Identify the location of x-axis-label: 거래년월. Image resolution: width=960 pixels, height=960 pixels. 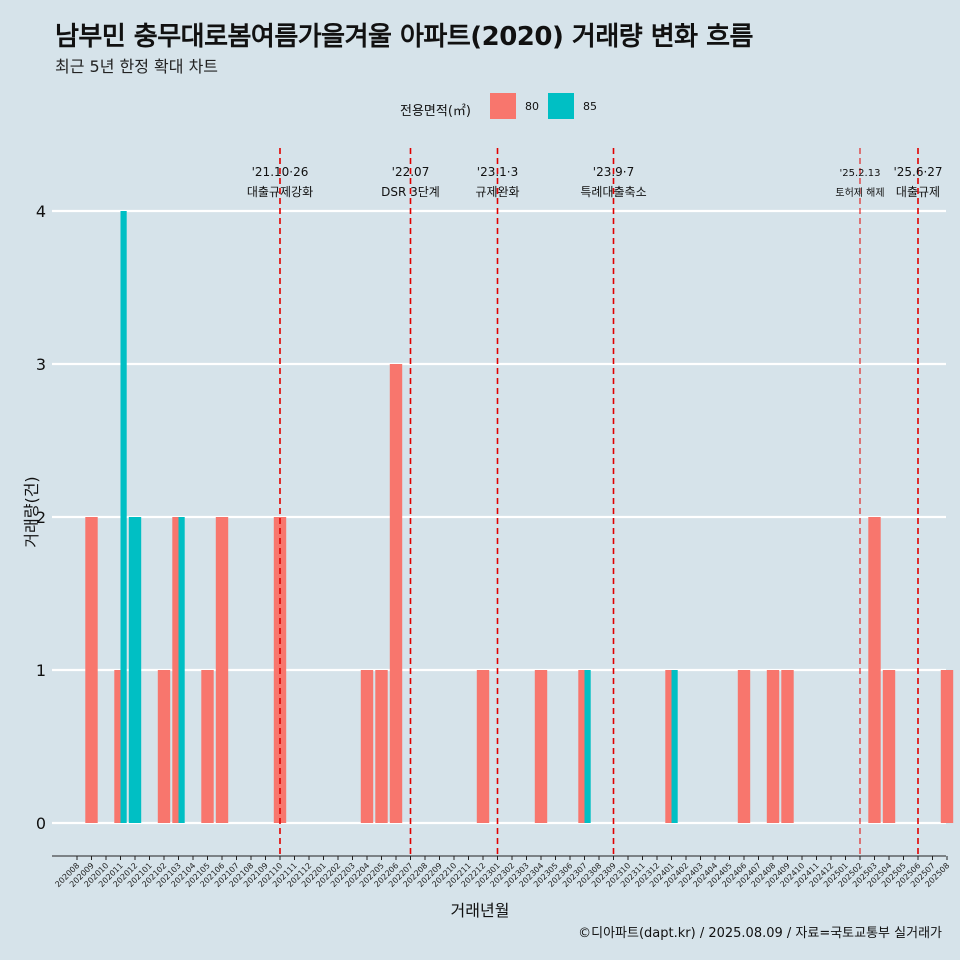
(480, 910).